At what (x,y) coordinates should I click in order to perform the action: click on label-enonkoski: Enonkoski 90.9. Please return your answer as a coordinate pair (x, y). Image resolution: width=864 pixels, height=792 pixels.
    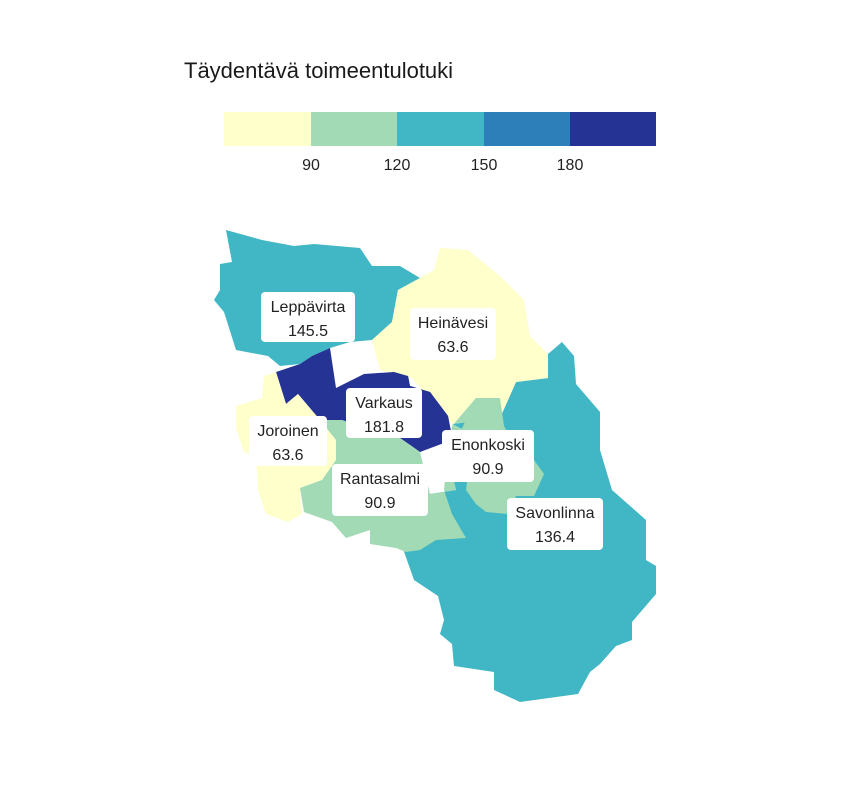
    Looking at the image, I should click on (488, 456).